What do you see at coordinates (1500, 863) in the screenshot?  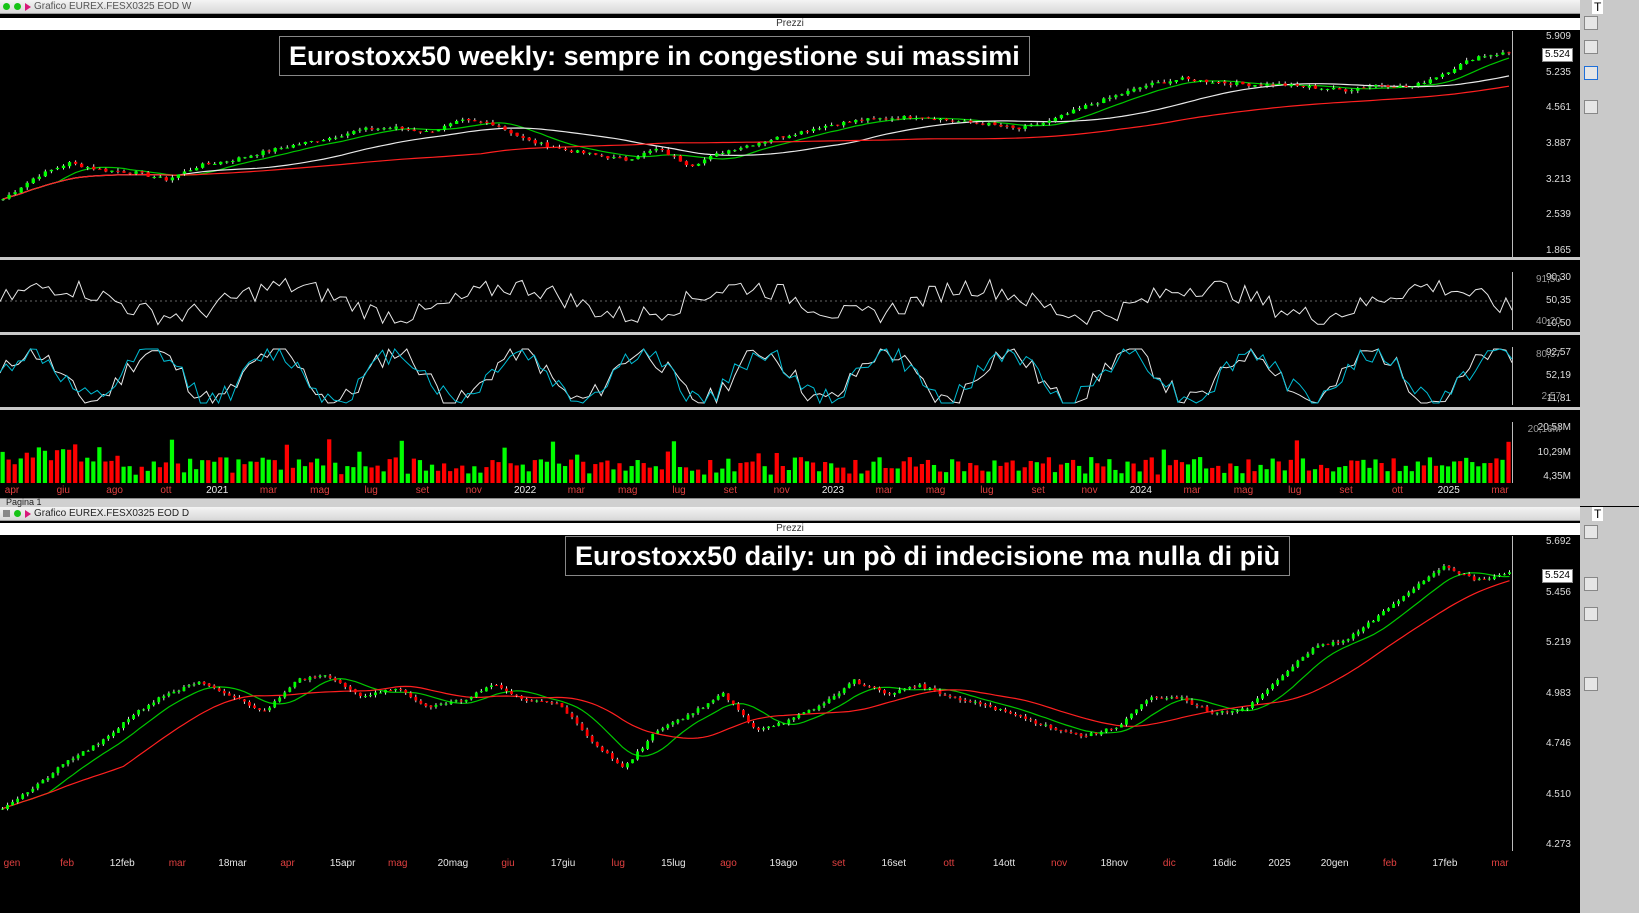 I see `x-tick-label: mar` at bounding box center [1500, 863].